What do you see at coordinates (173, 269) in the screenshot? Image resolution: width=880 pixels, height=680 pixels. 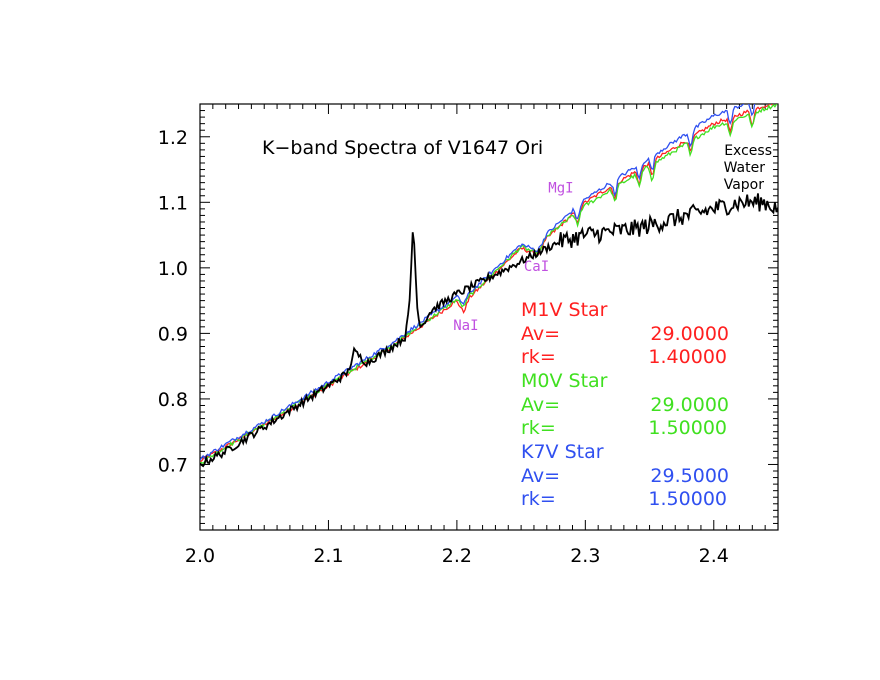 I see `y-tick-label: 1.0` at bounding box center [173, 269].